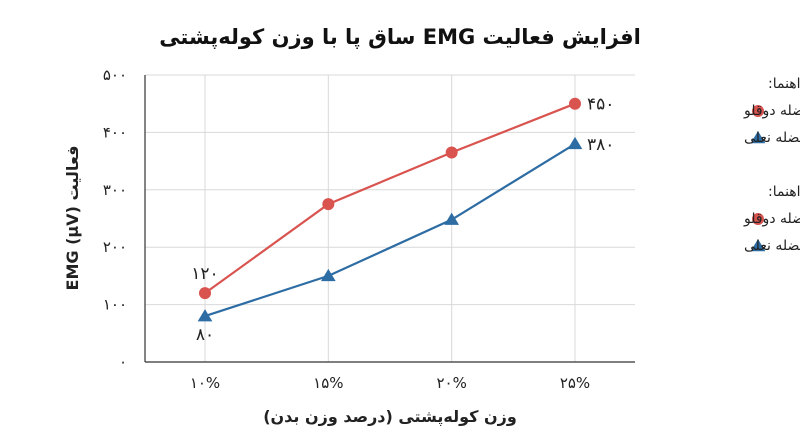 Image resolution: width=800 pixels, height=447 pixels. I want to click on y-axis-title: فعالیت EMG (μV), so click(72, 218).